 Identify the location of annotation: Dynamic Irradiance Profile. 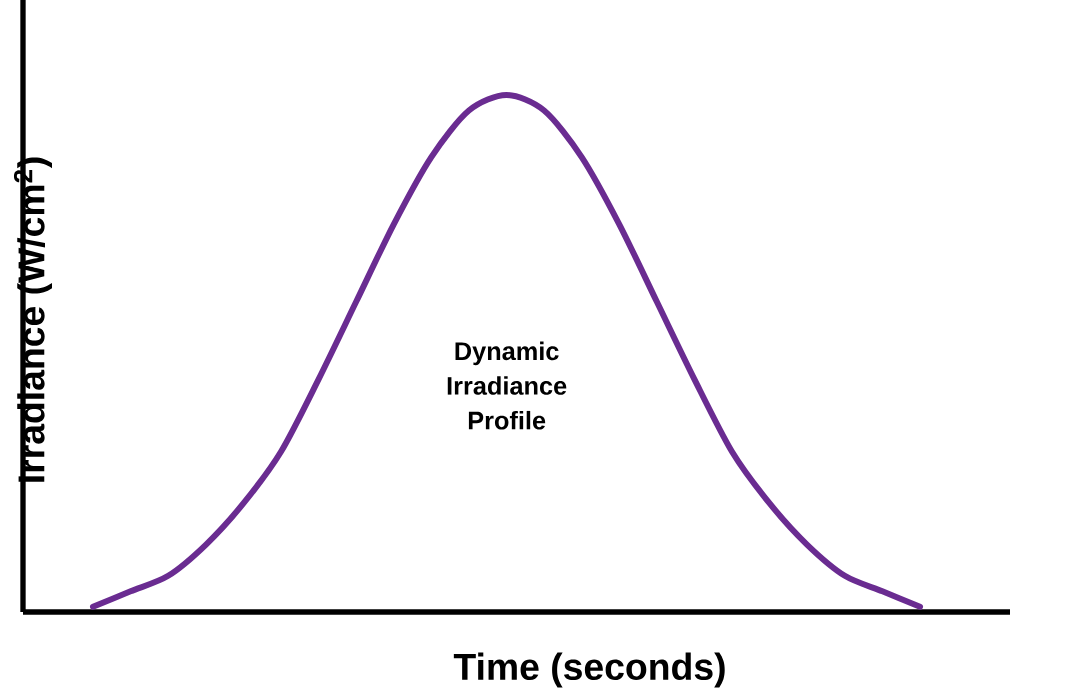
(507, 385).